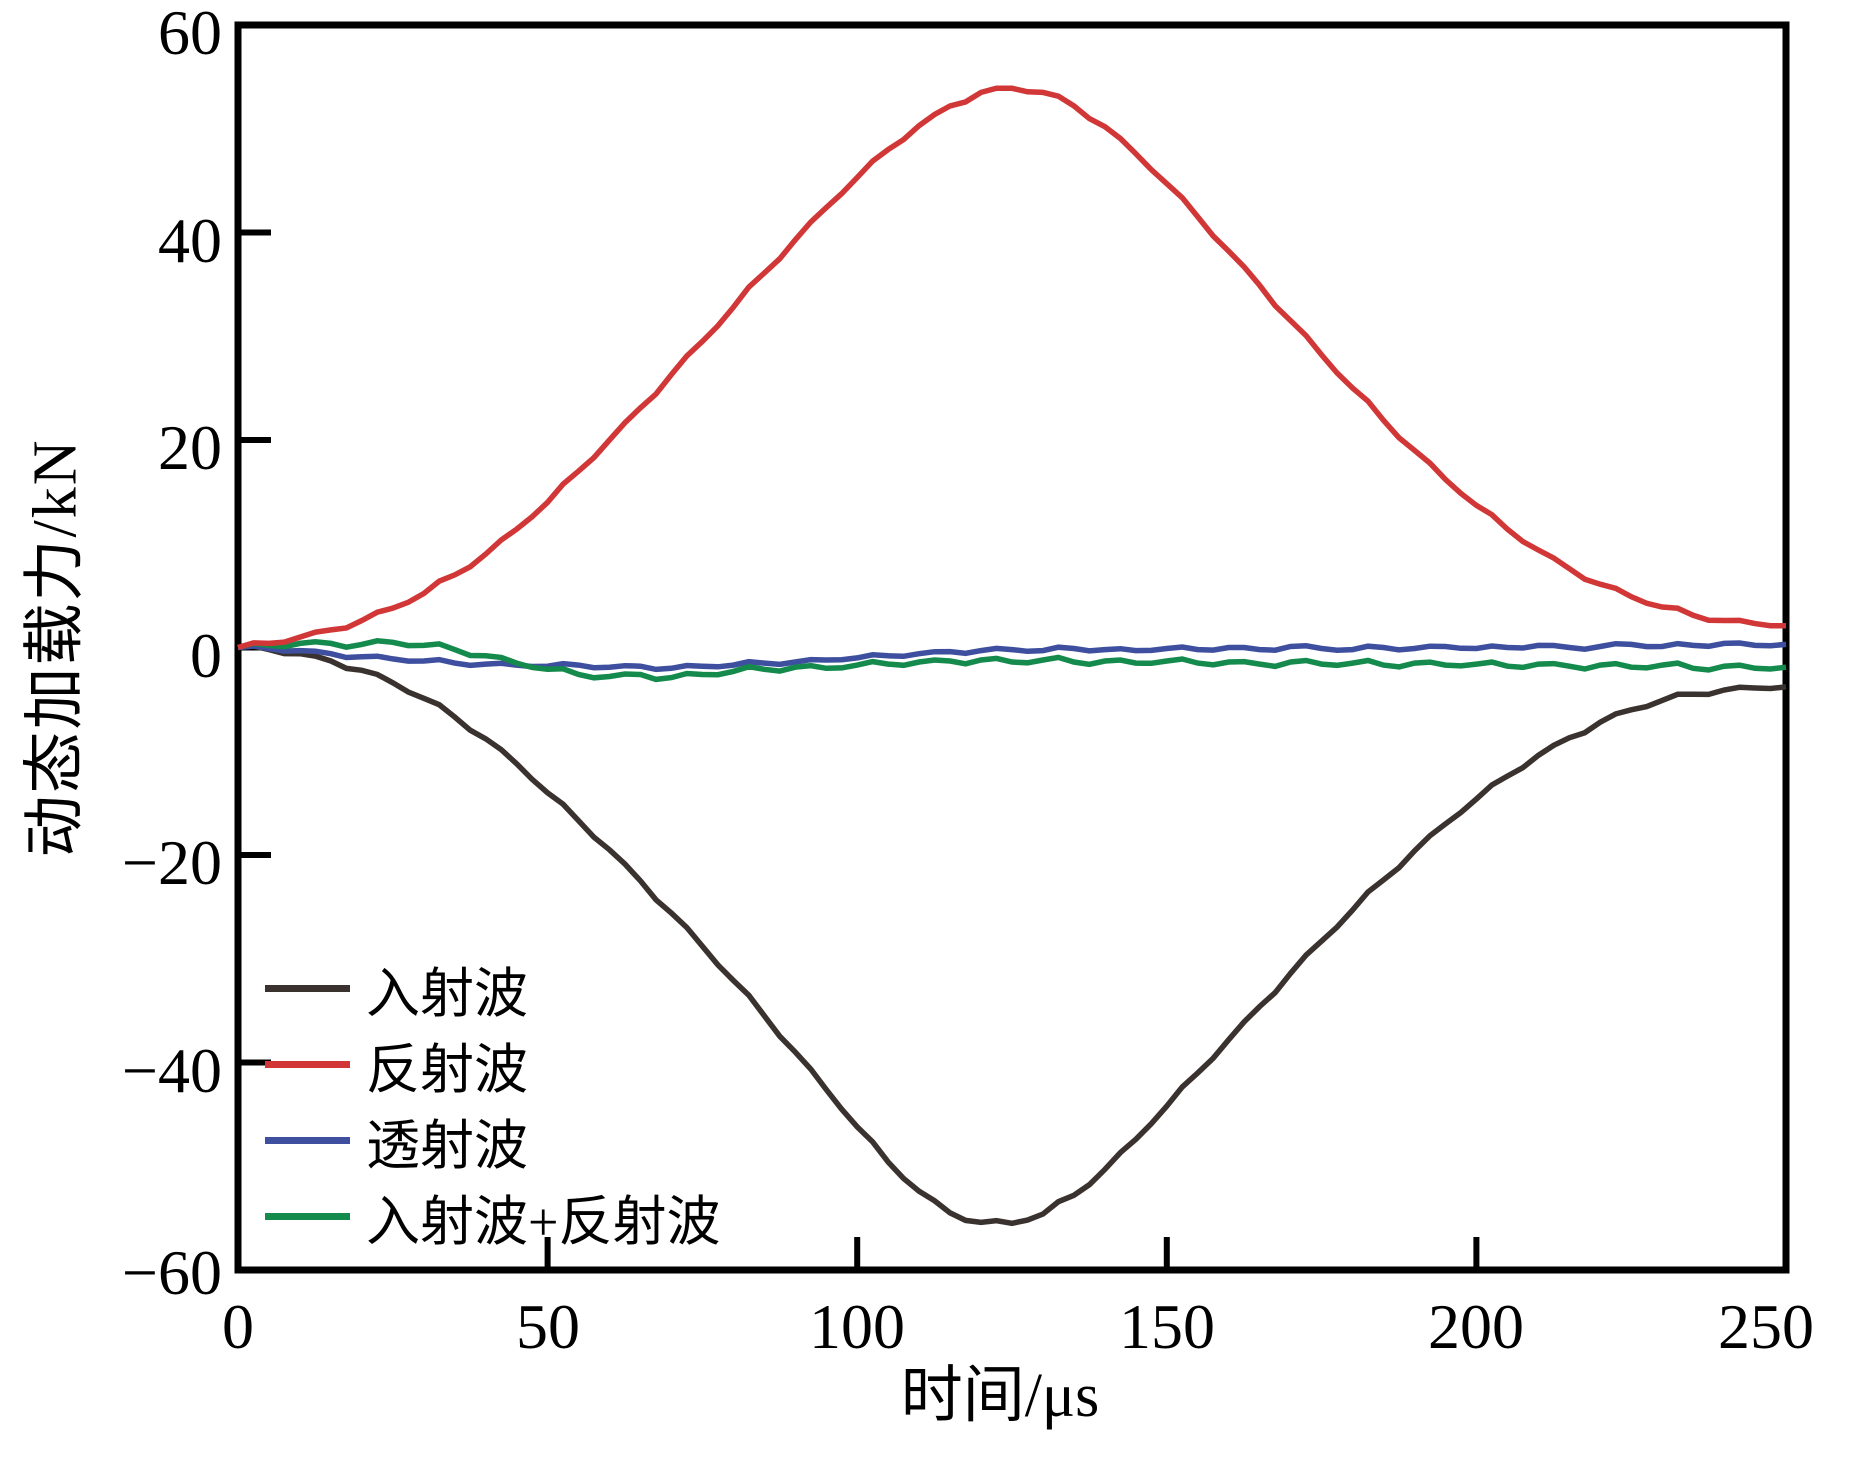  I want to click on legend-item-incident-plus-reflected-wave: 入射波+反射波, so click(492, 1216).